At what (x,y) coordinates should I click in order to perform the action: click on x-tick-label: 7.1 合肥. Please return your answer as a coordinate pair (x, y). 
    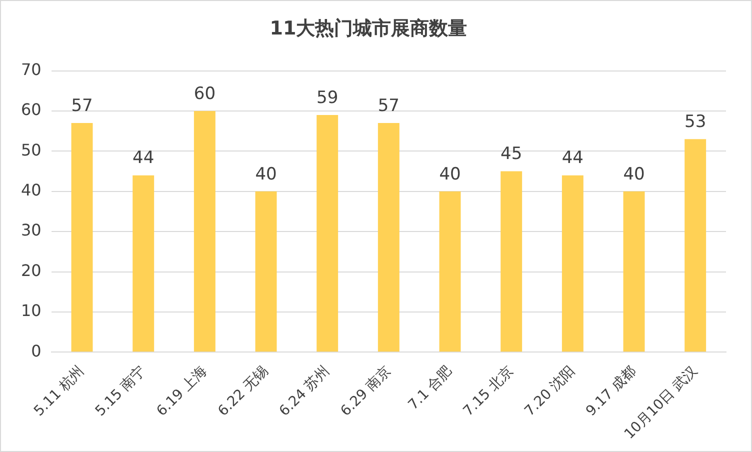
    Looking at the image, I should click on (430, 388).